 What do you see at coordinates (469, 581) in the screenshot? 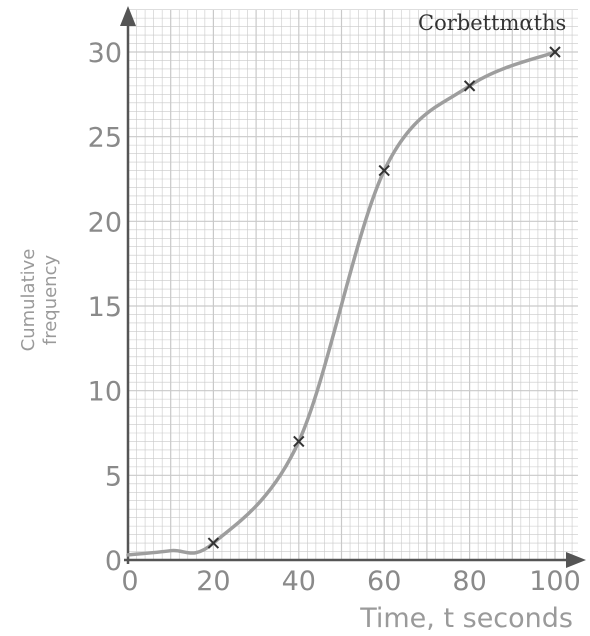
I see `x-tick-label: 80` at bounding box center [469, 581].